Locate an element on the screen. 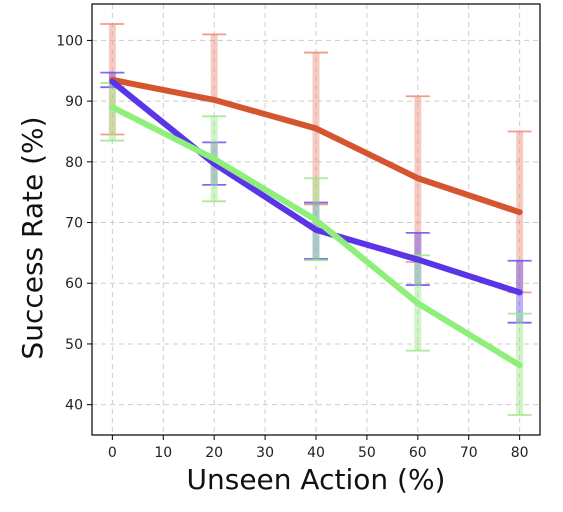 This screenshot has width=563, height=512. x-axis-label: Unseen Action (%) is located at coordinates (316, 479).